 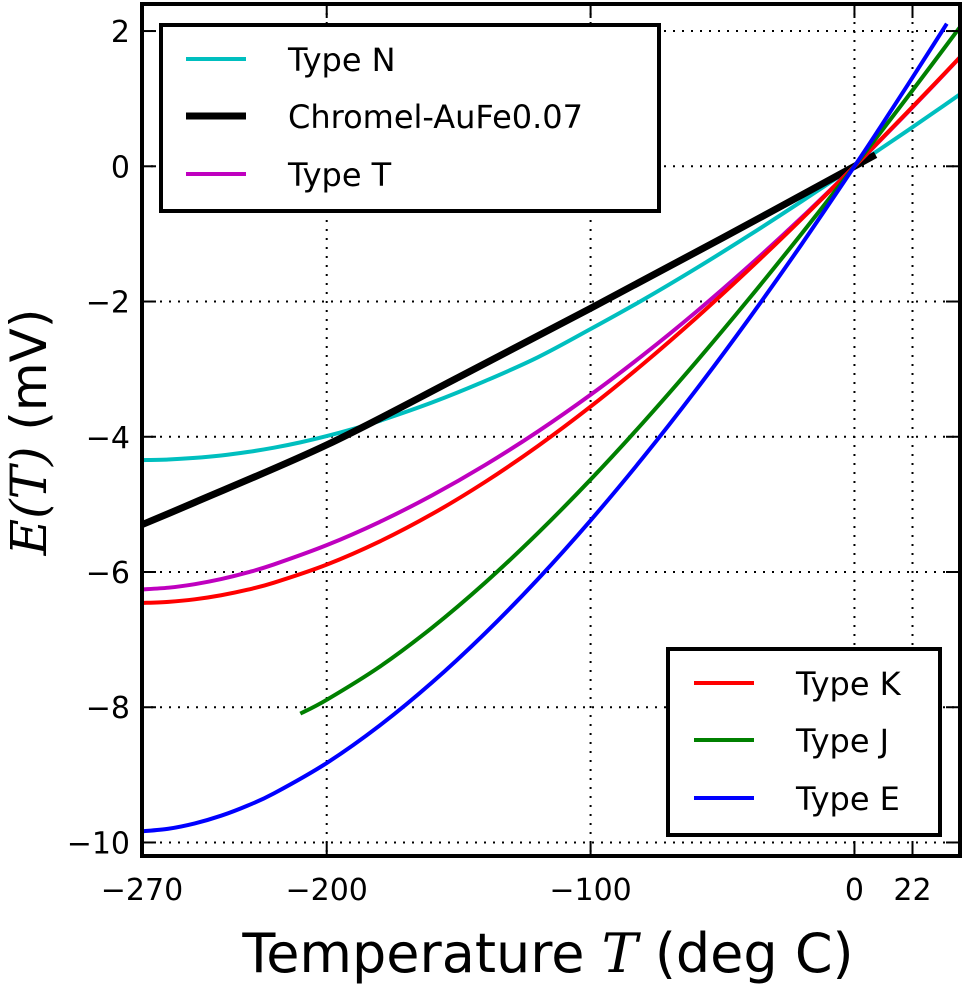 I want to click on legend-label-type-n: Type N, so click(x=341, y=60).